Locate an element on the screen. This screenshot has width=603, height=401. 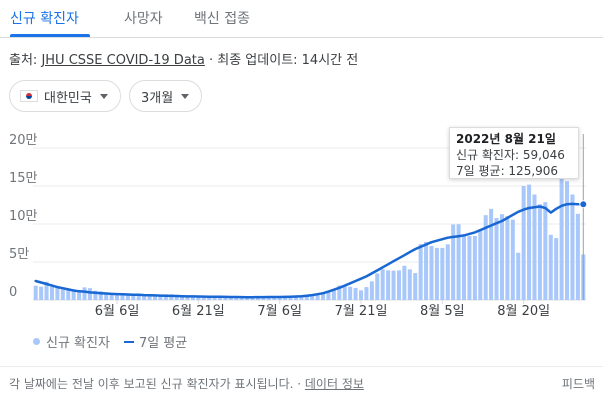
tooltip-cases: 신규 확진자: 59,046 is located at coordinates (510, 155).